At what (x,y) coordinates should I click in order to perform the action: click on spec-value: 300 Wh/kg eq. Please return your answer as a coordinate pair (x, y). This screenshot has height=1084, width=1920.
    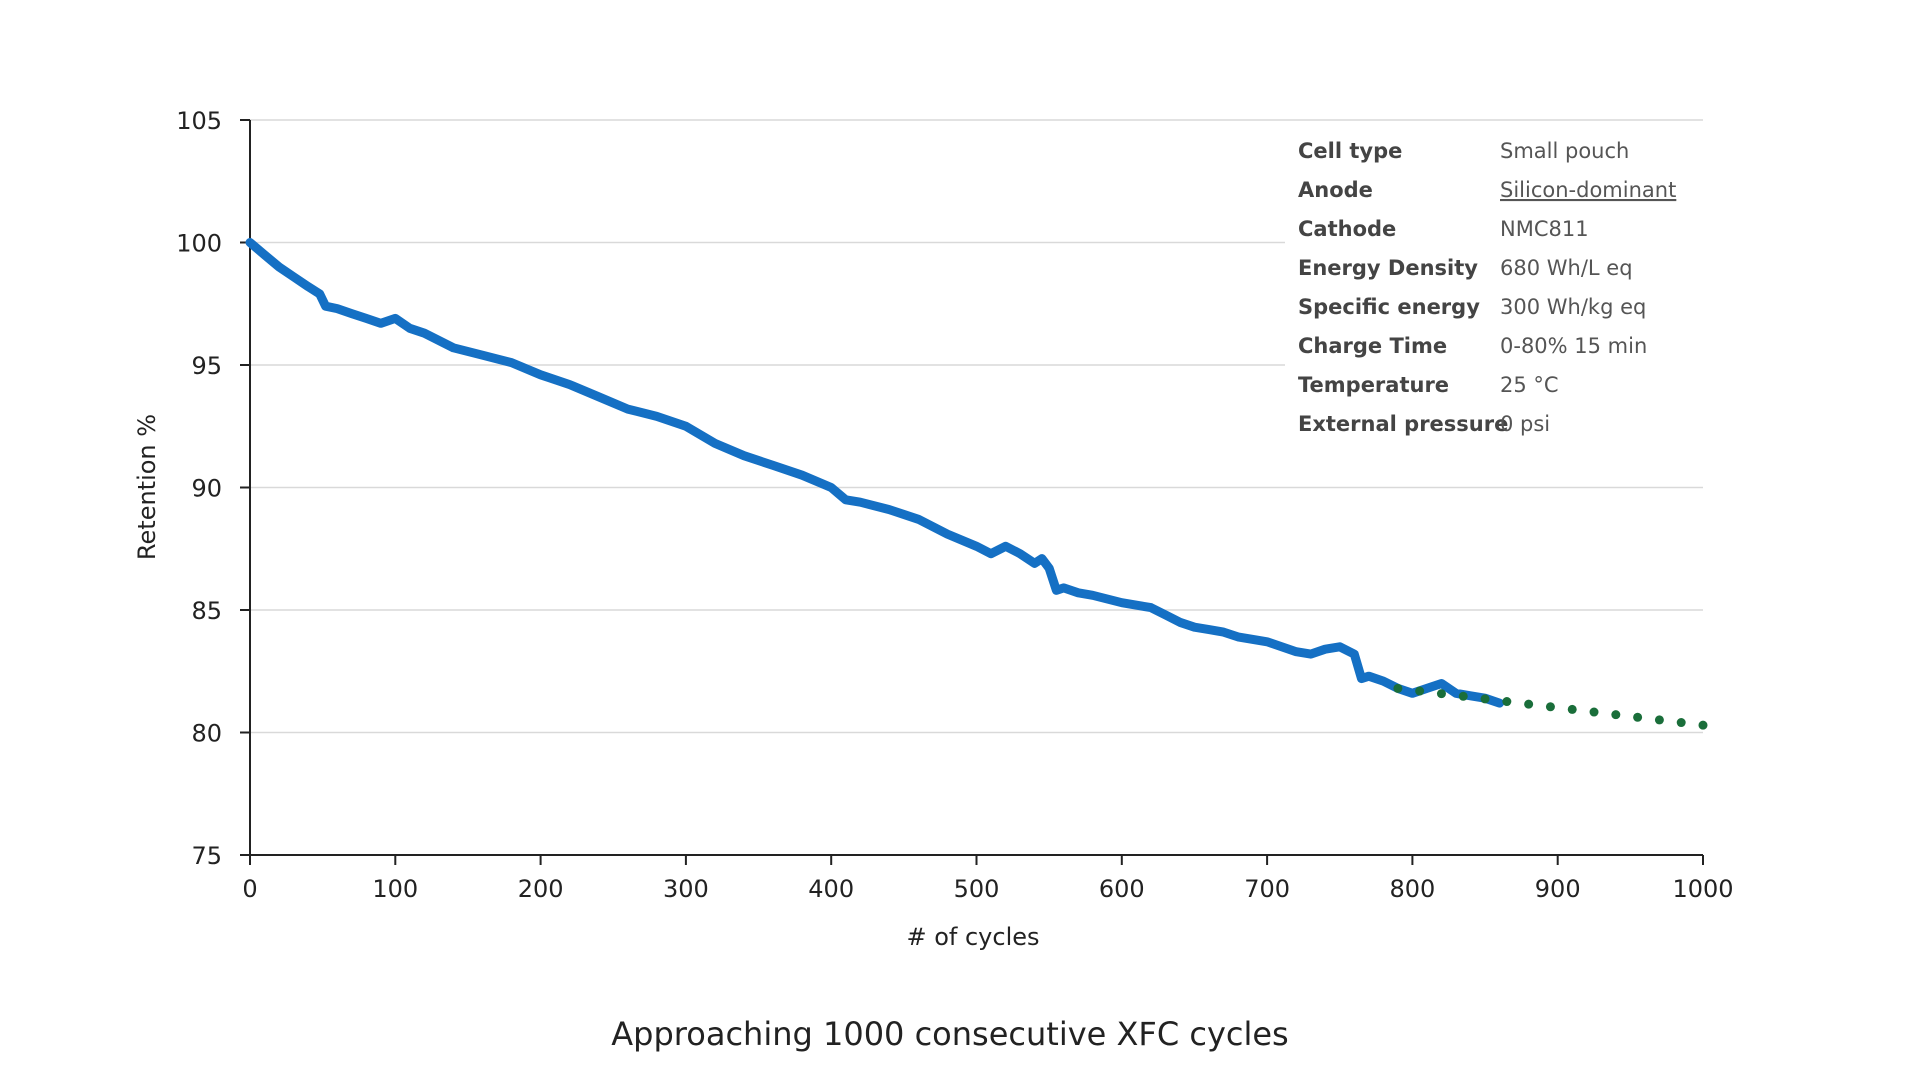
    Looking at the image, I should click on (1573, 307).